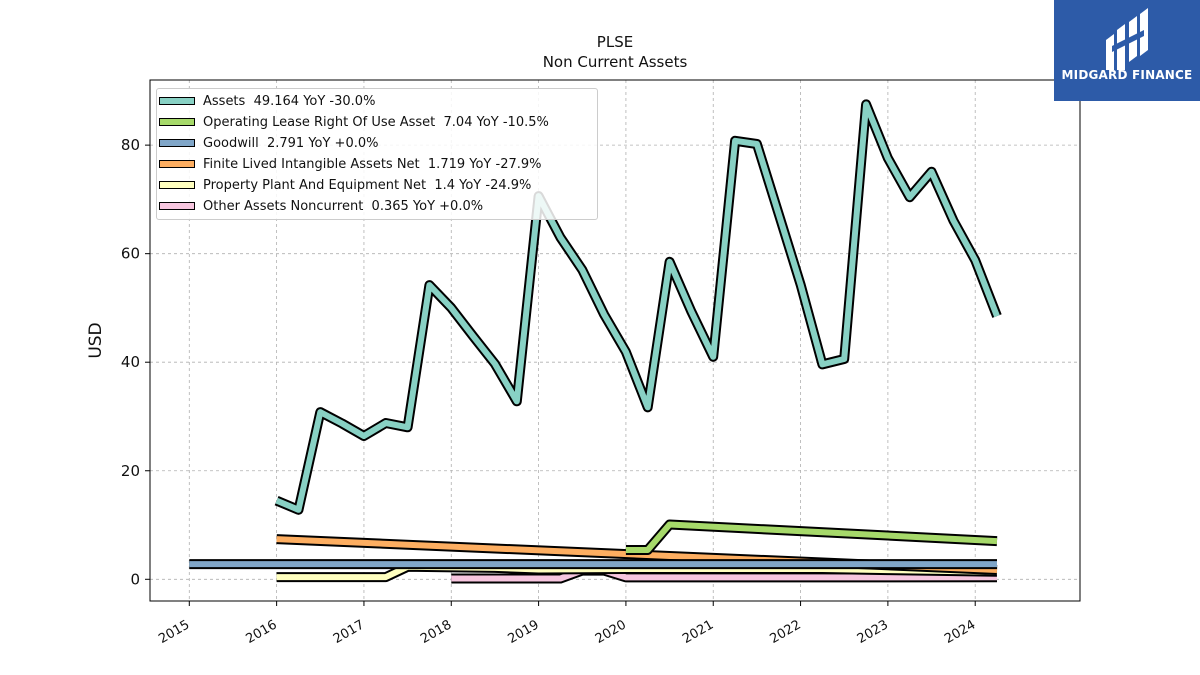 Image resolution: width=1200 pixels, height=675 pixels. Describe the element at coordinates (174, 632) in the screenshot. I see `x-tick-label: 2015` at that location.